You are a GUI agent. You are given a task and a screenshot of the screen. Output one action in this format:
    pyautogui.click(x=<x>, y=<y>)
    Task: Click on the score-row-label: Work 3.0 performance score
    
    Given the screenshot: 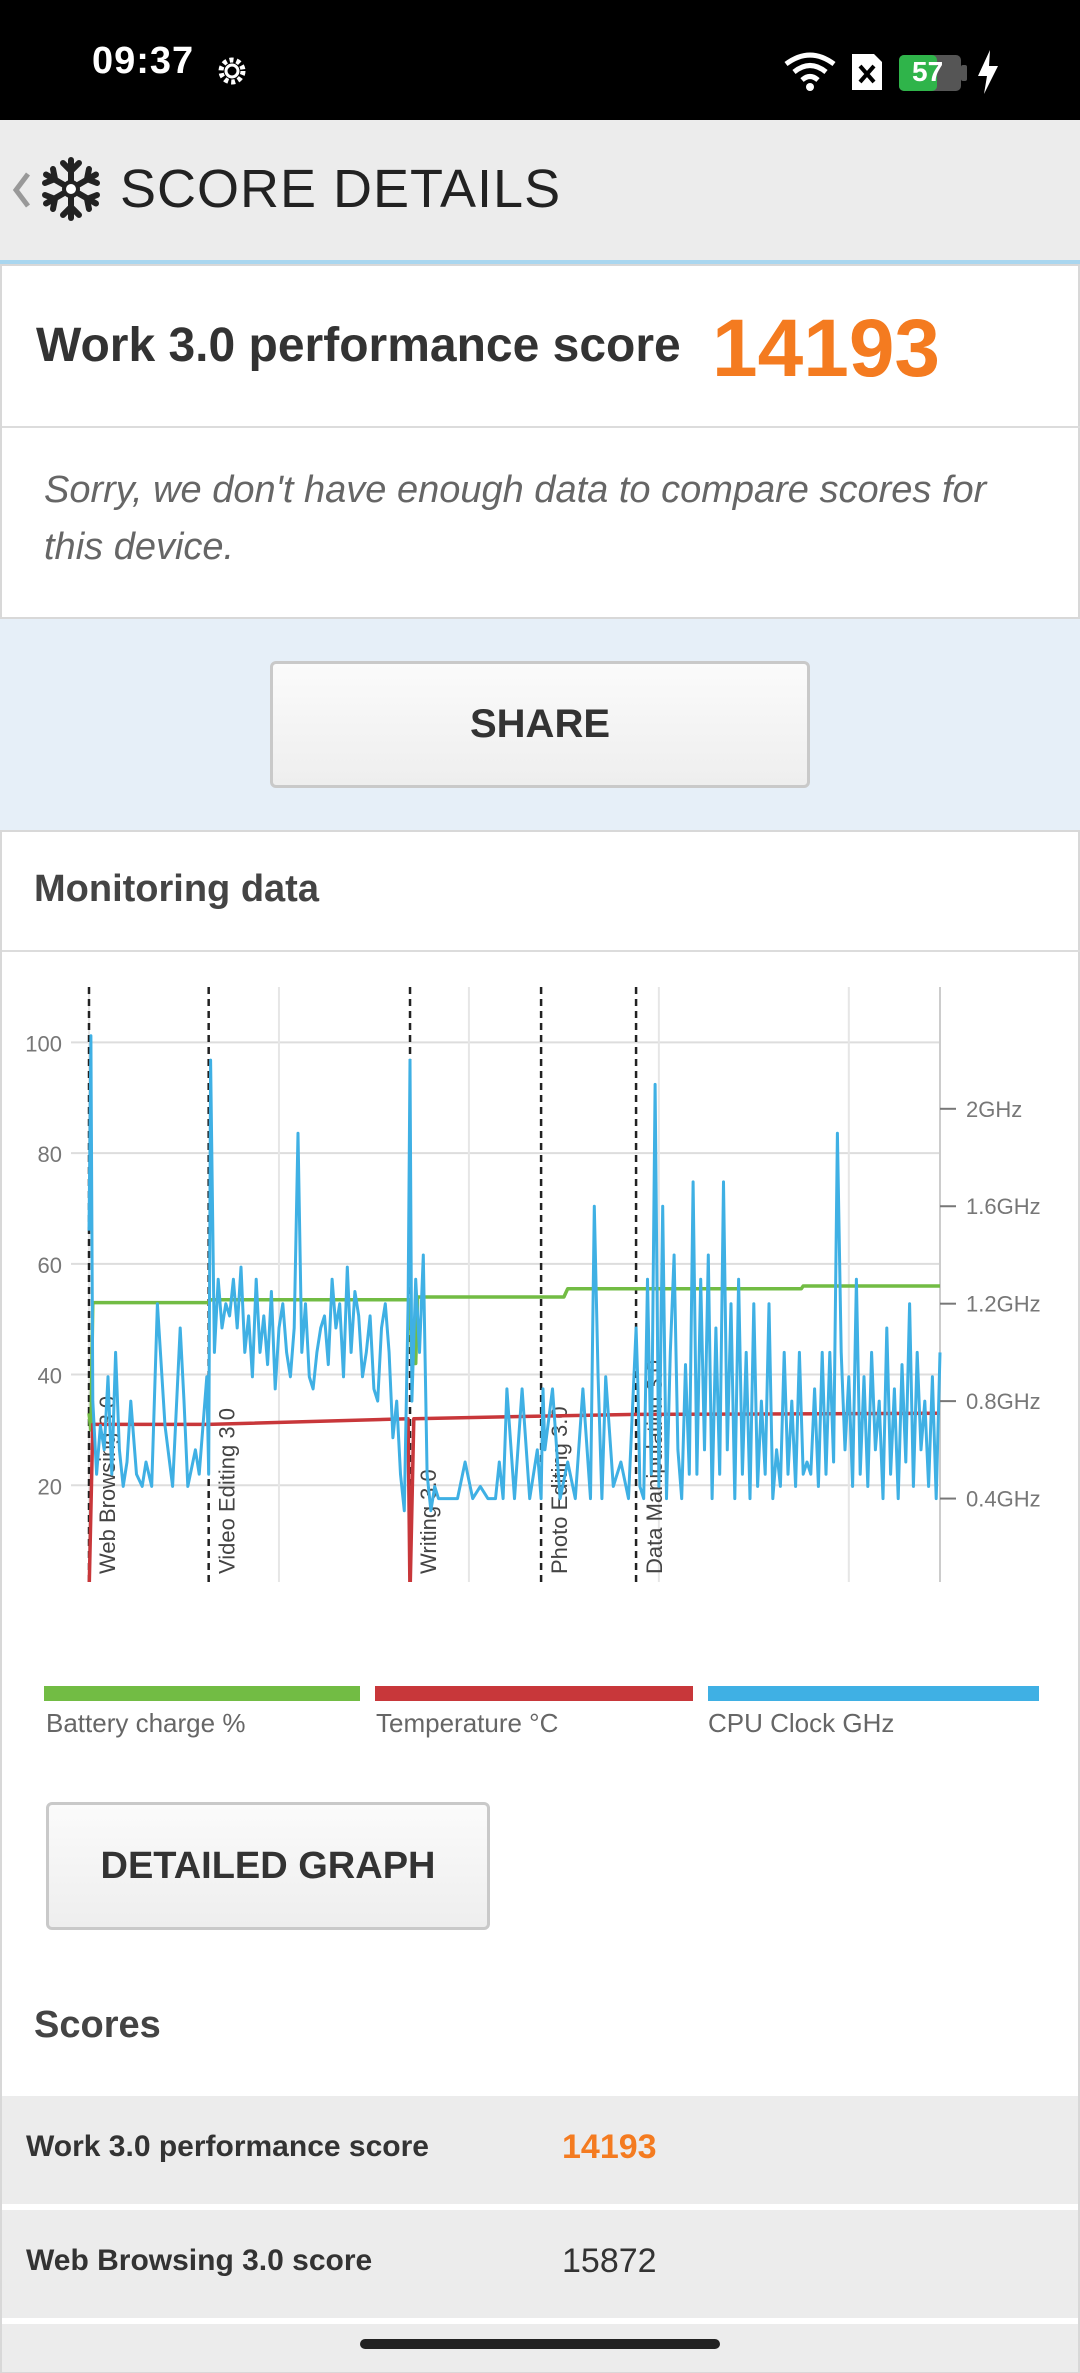 What is the action you would take?
    pyautogui.click(x=227, y=2146)
    